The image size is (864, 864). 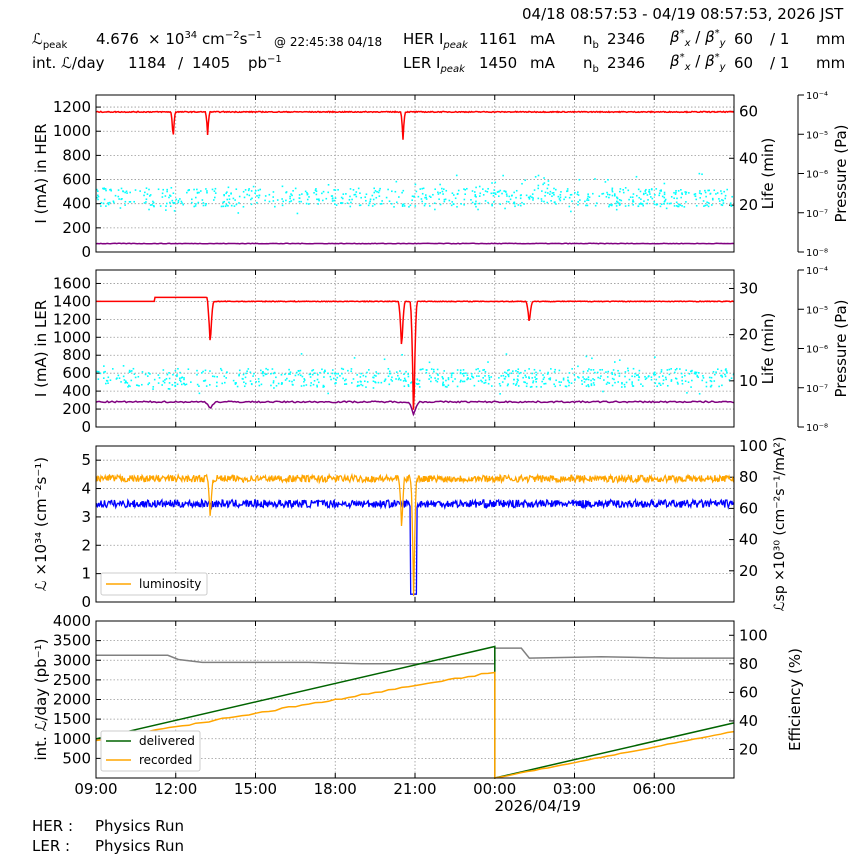 I want to click on pressure-line, so click(x=415, y=243).